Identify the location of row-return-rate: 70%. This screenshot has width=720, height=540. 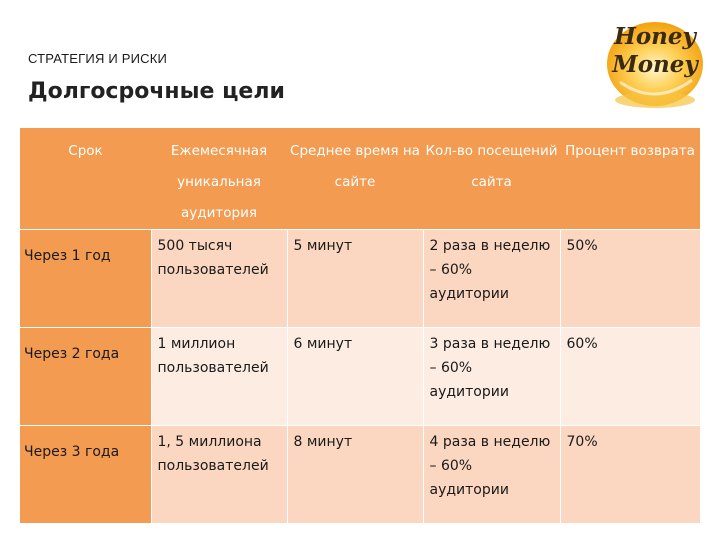
(629, 474).